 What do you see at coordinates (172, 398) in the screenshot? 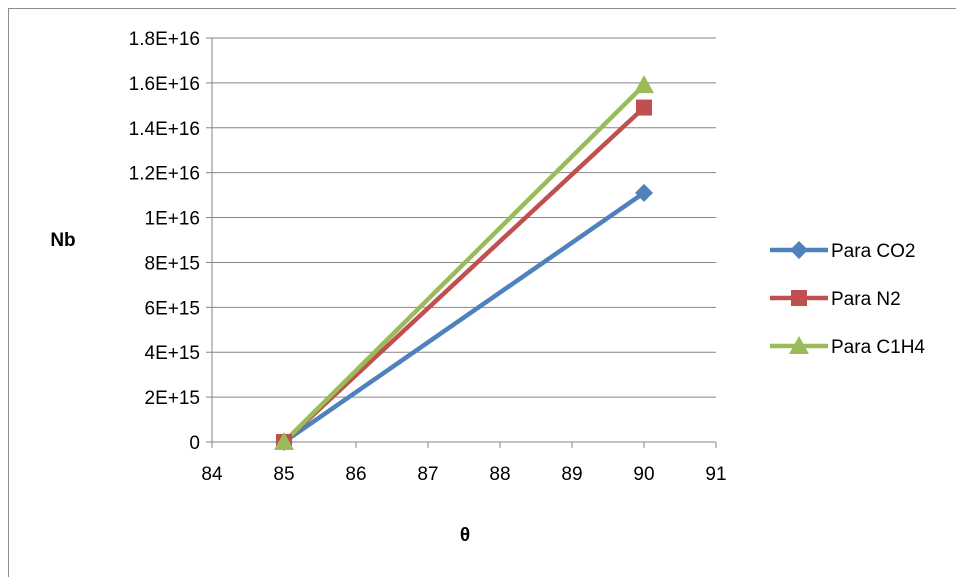
I see `y-tick-label: 2E+15` at bounding box center [172, 398].